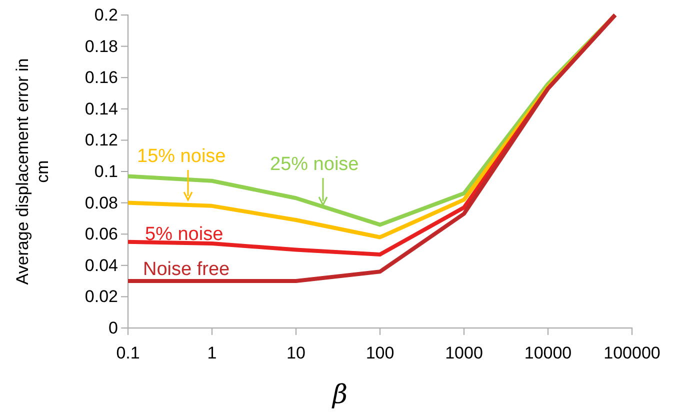 This screenshot has width=681, height=414. What do you see at coordinates (101, 140) in the screenshot?
I see `y-tick-label: 0.12` at bounding box center [101, 140].